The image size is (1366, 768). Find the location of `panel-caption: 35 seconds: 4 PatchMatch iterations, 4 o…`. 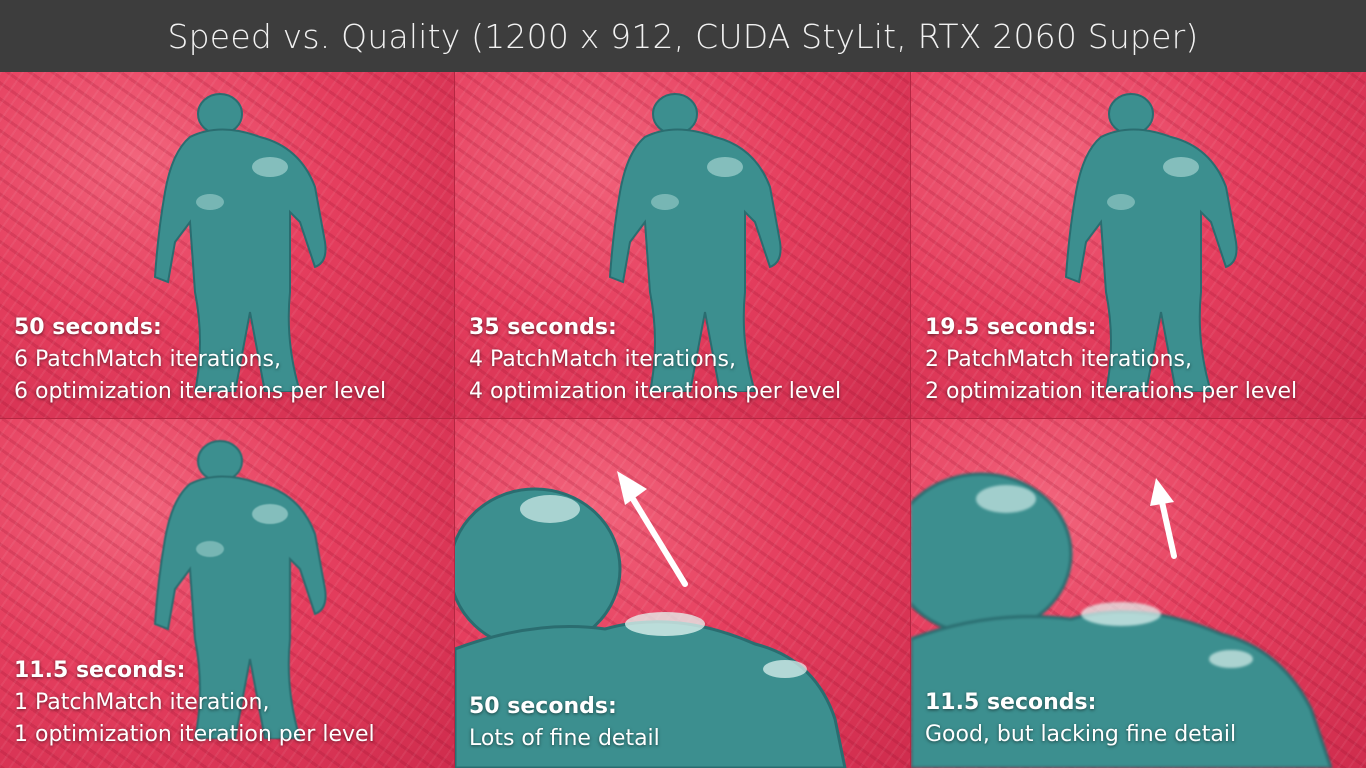

panel-caption: 35 seconds: 4 PatchMatch iterations, 4 o… is located at coordinates (655, 360).